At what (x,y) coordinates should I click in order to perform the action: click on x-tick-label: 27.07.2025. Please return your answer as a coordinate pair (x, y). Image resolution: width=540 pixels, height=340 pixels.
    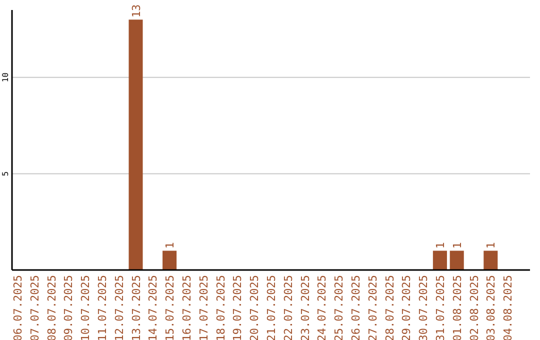
    Looking at the image, I should click on (373, 307).